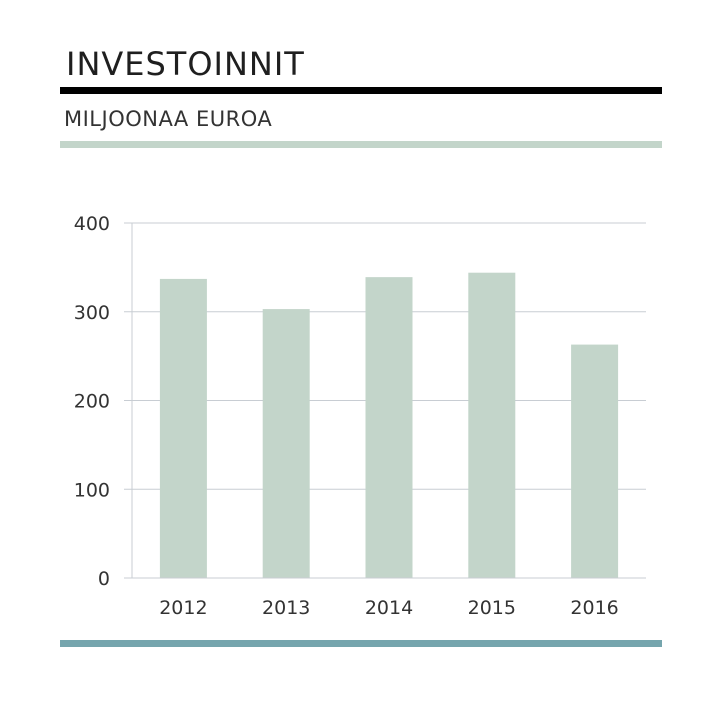  What do you see at coordinates (92, 490) in the screenshot?
I see `y-tick-label: 100` at bounding box center [92, 490].